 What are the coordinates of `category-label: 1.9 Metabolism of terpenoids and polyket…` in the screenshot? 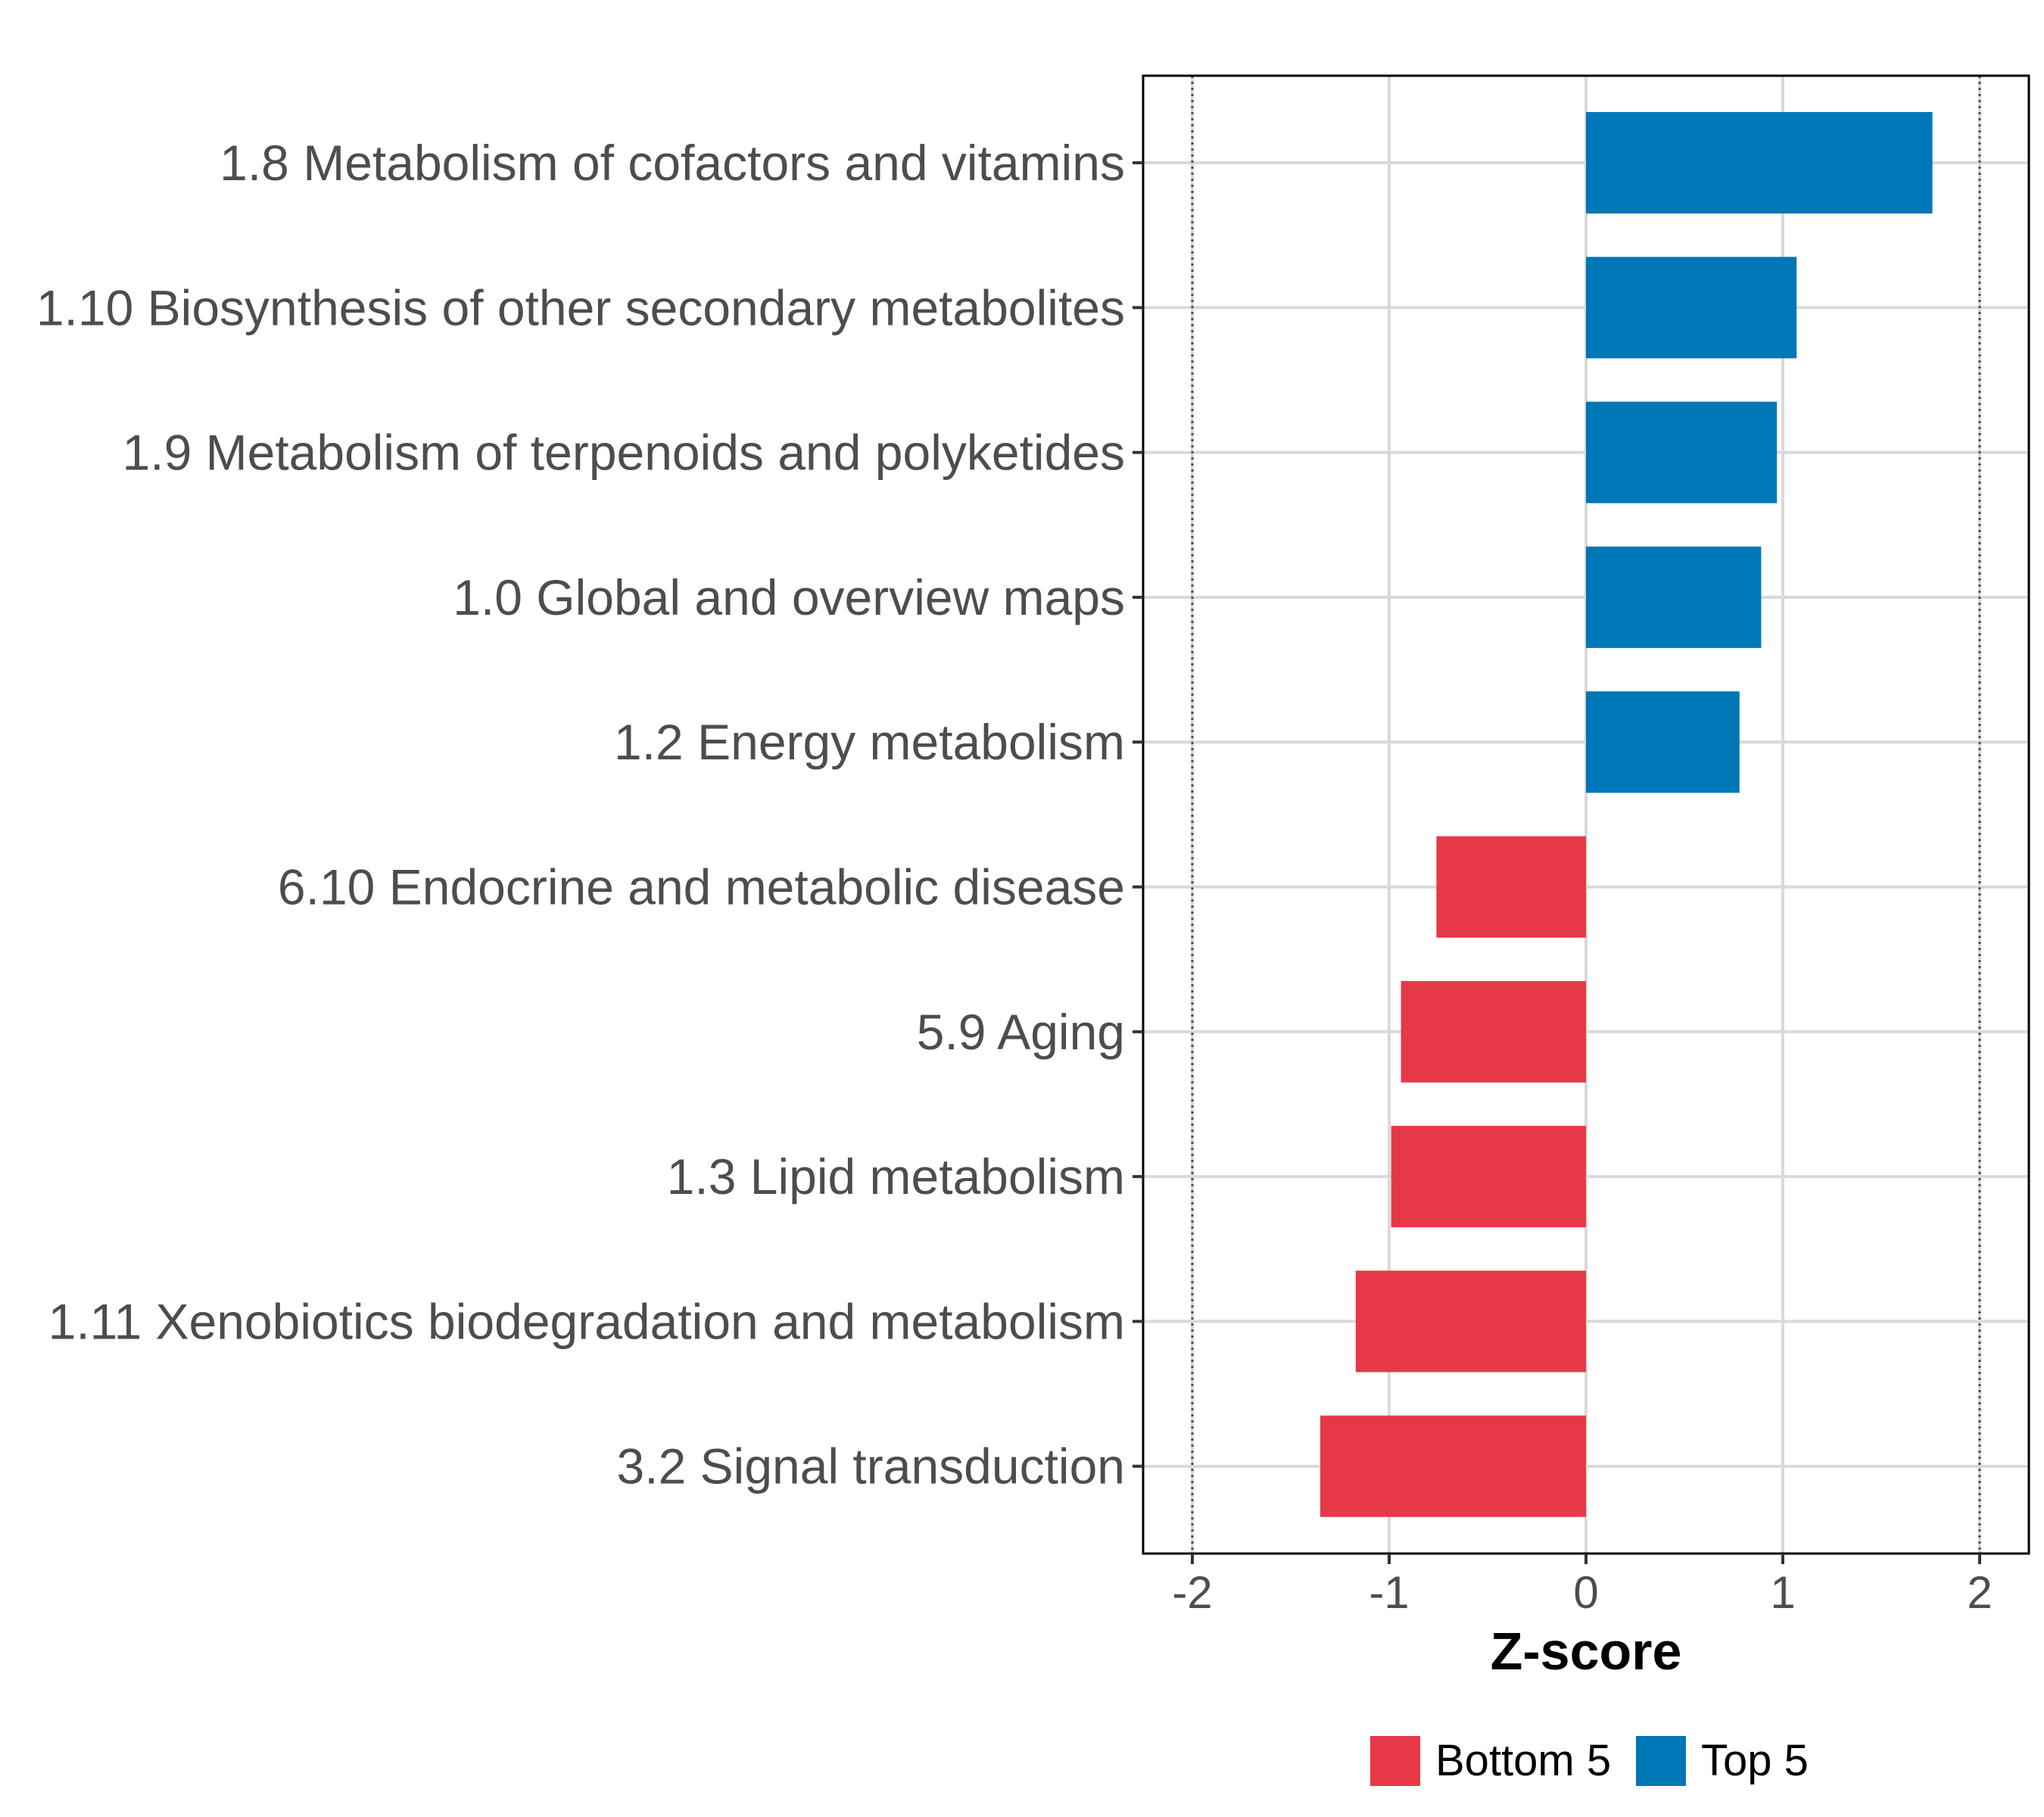 It's located at (624, 453).